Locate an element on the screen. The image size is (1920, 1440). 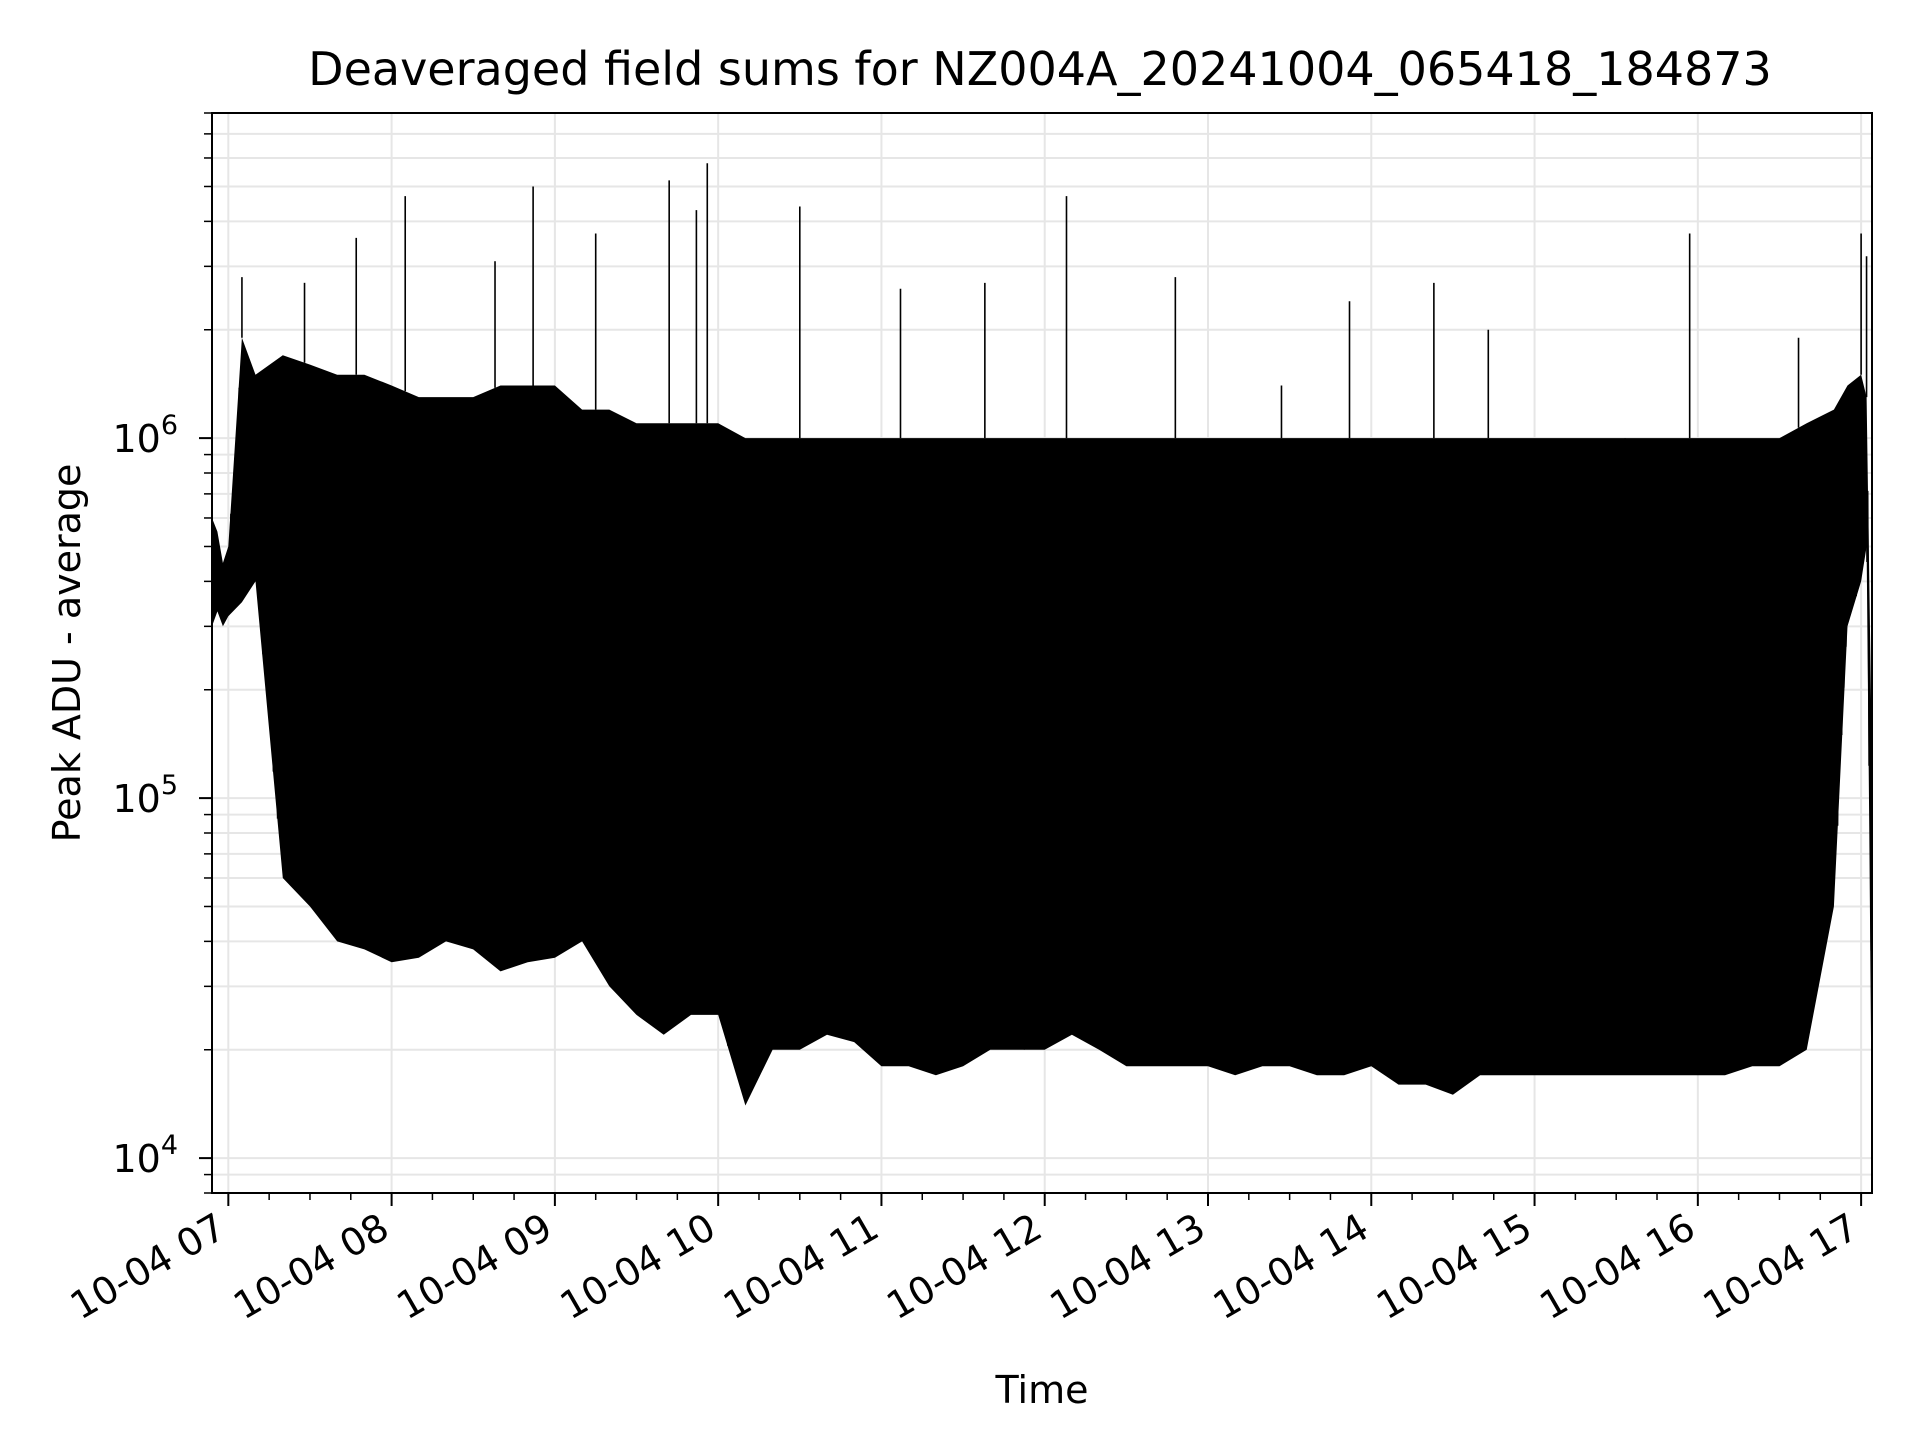
y-tick-label: 10⁶ is located at coordinates (145, 435).